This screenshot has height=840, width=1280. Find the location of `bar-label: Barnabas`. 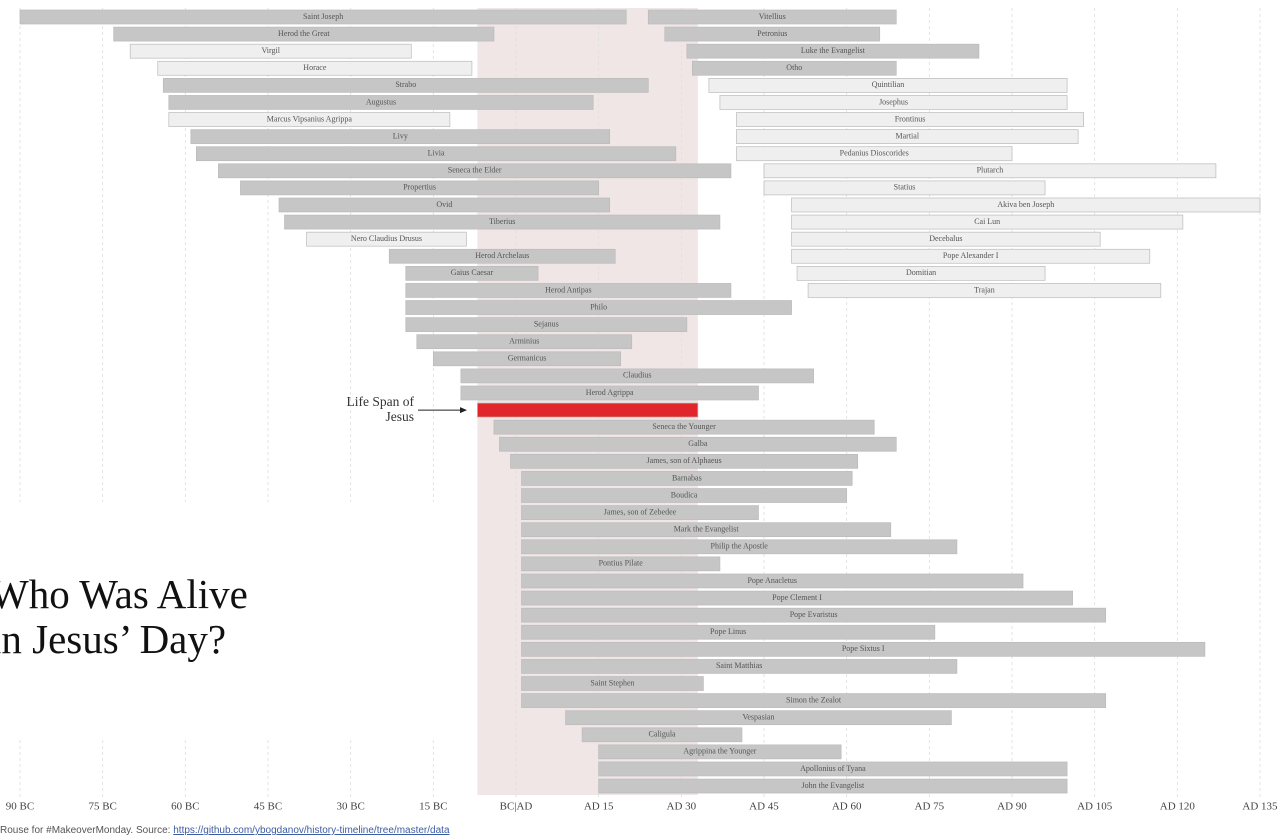

bar-label: Barnabas is located at coordinates (687, 477).